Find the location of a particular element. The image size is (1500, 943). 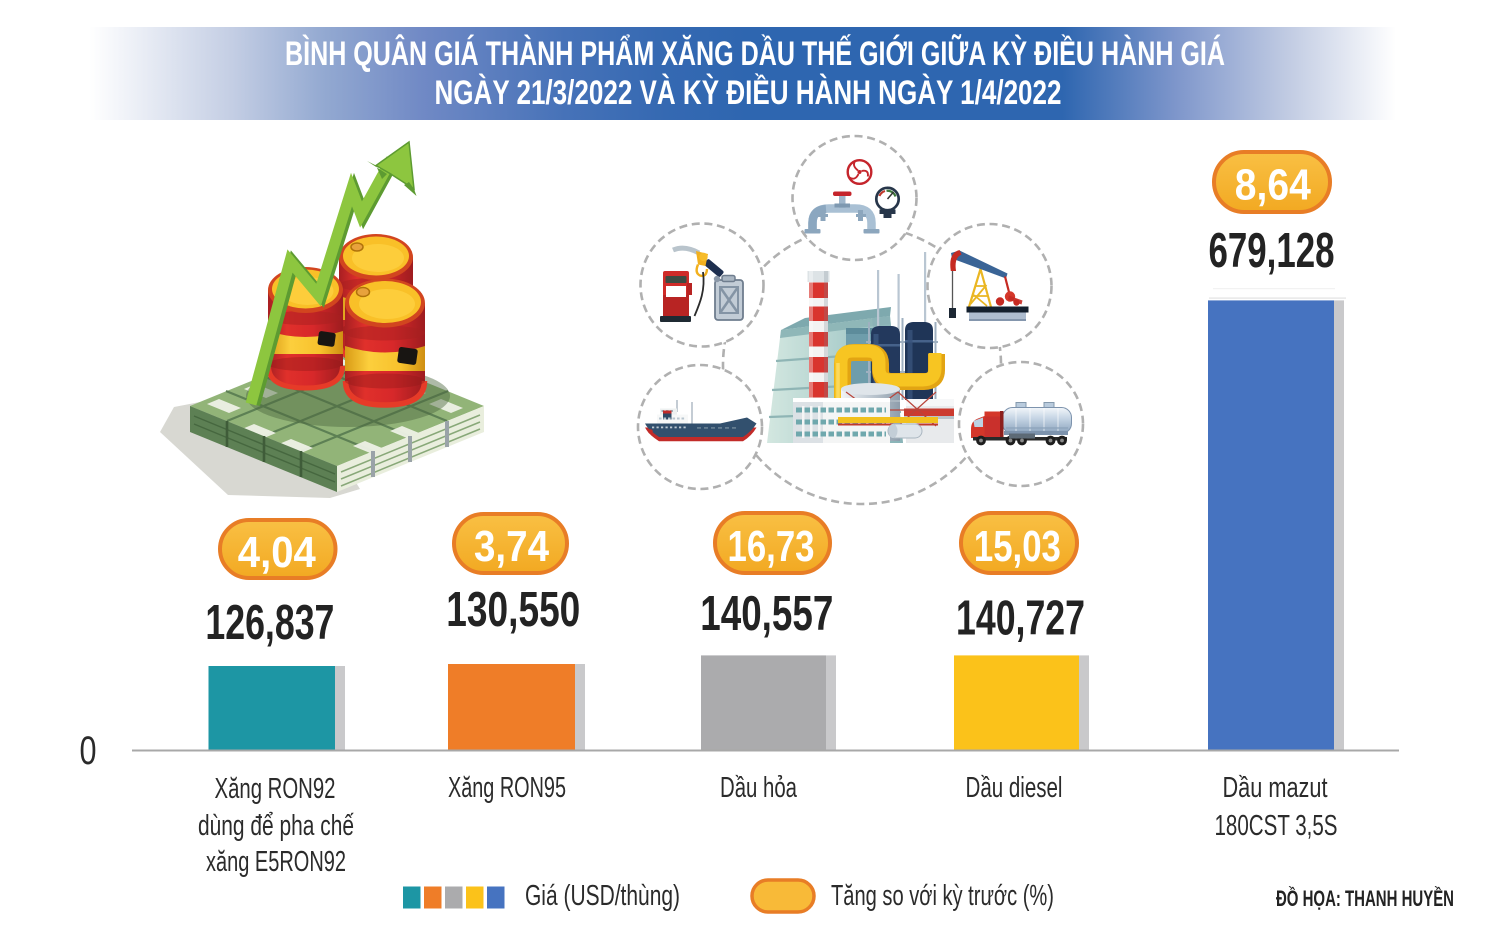

svg-text: xăng E5RON92 is located at coordinates (276, 862).